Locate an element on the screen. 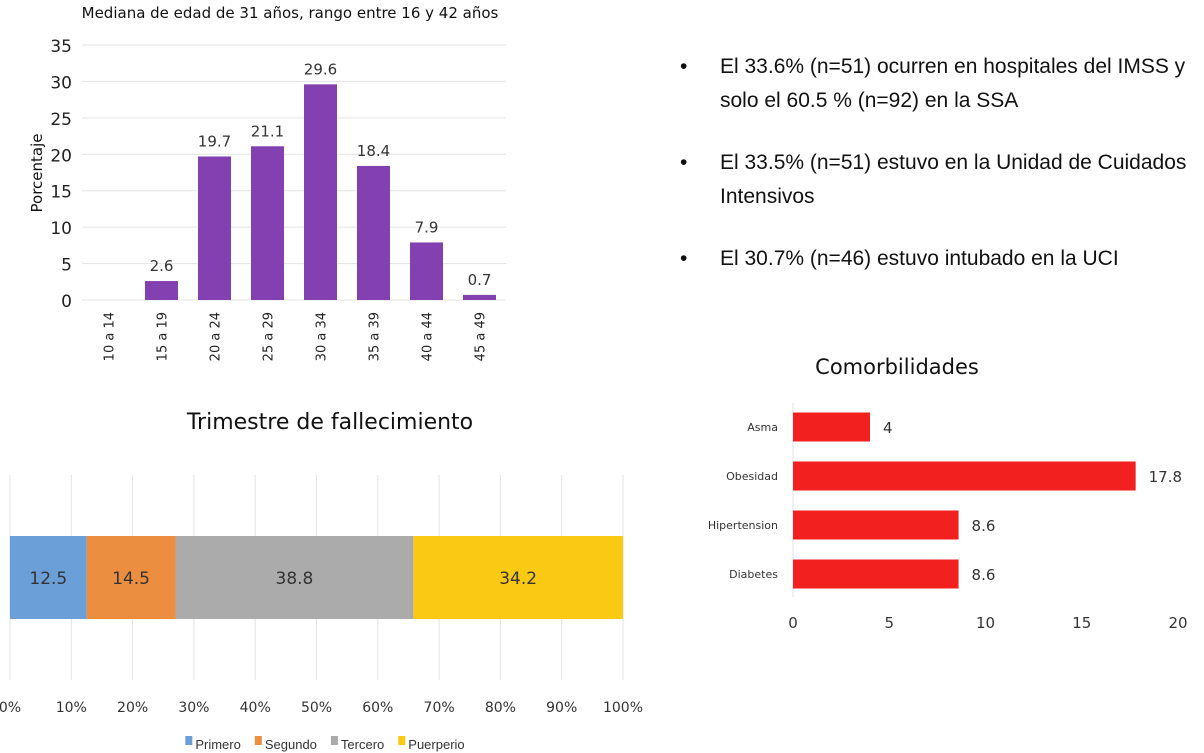  age-bar-label: 7.9 is located at coordinates (427, 227).